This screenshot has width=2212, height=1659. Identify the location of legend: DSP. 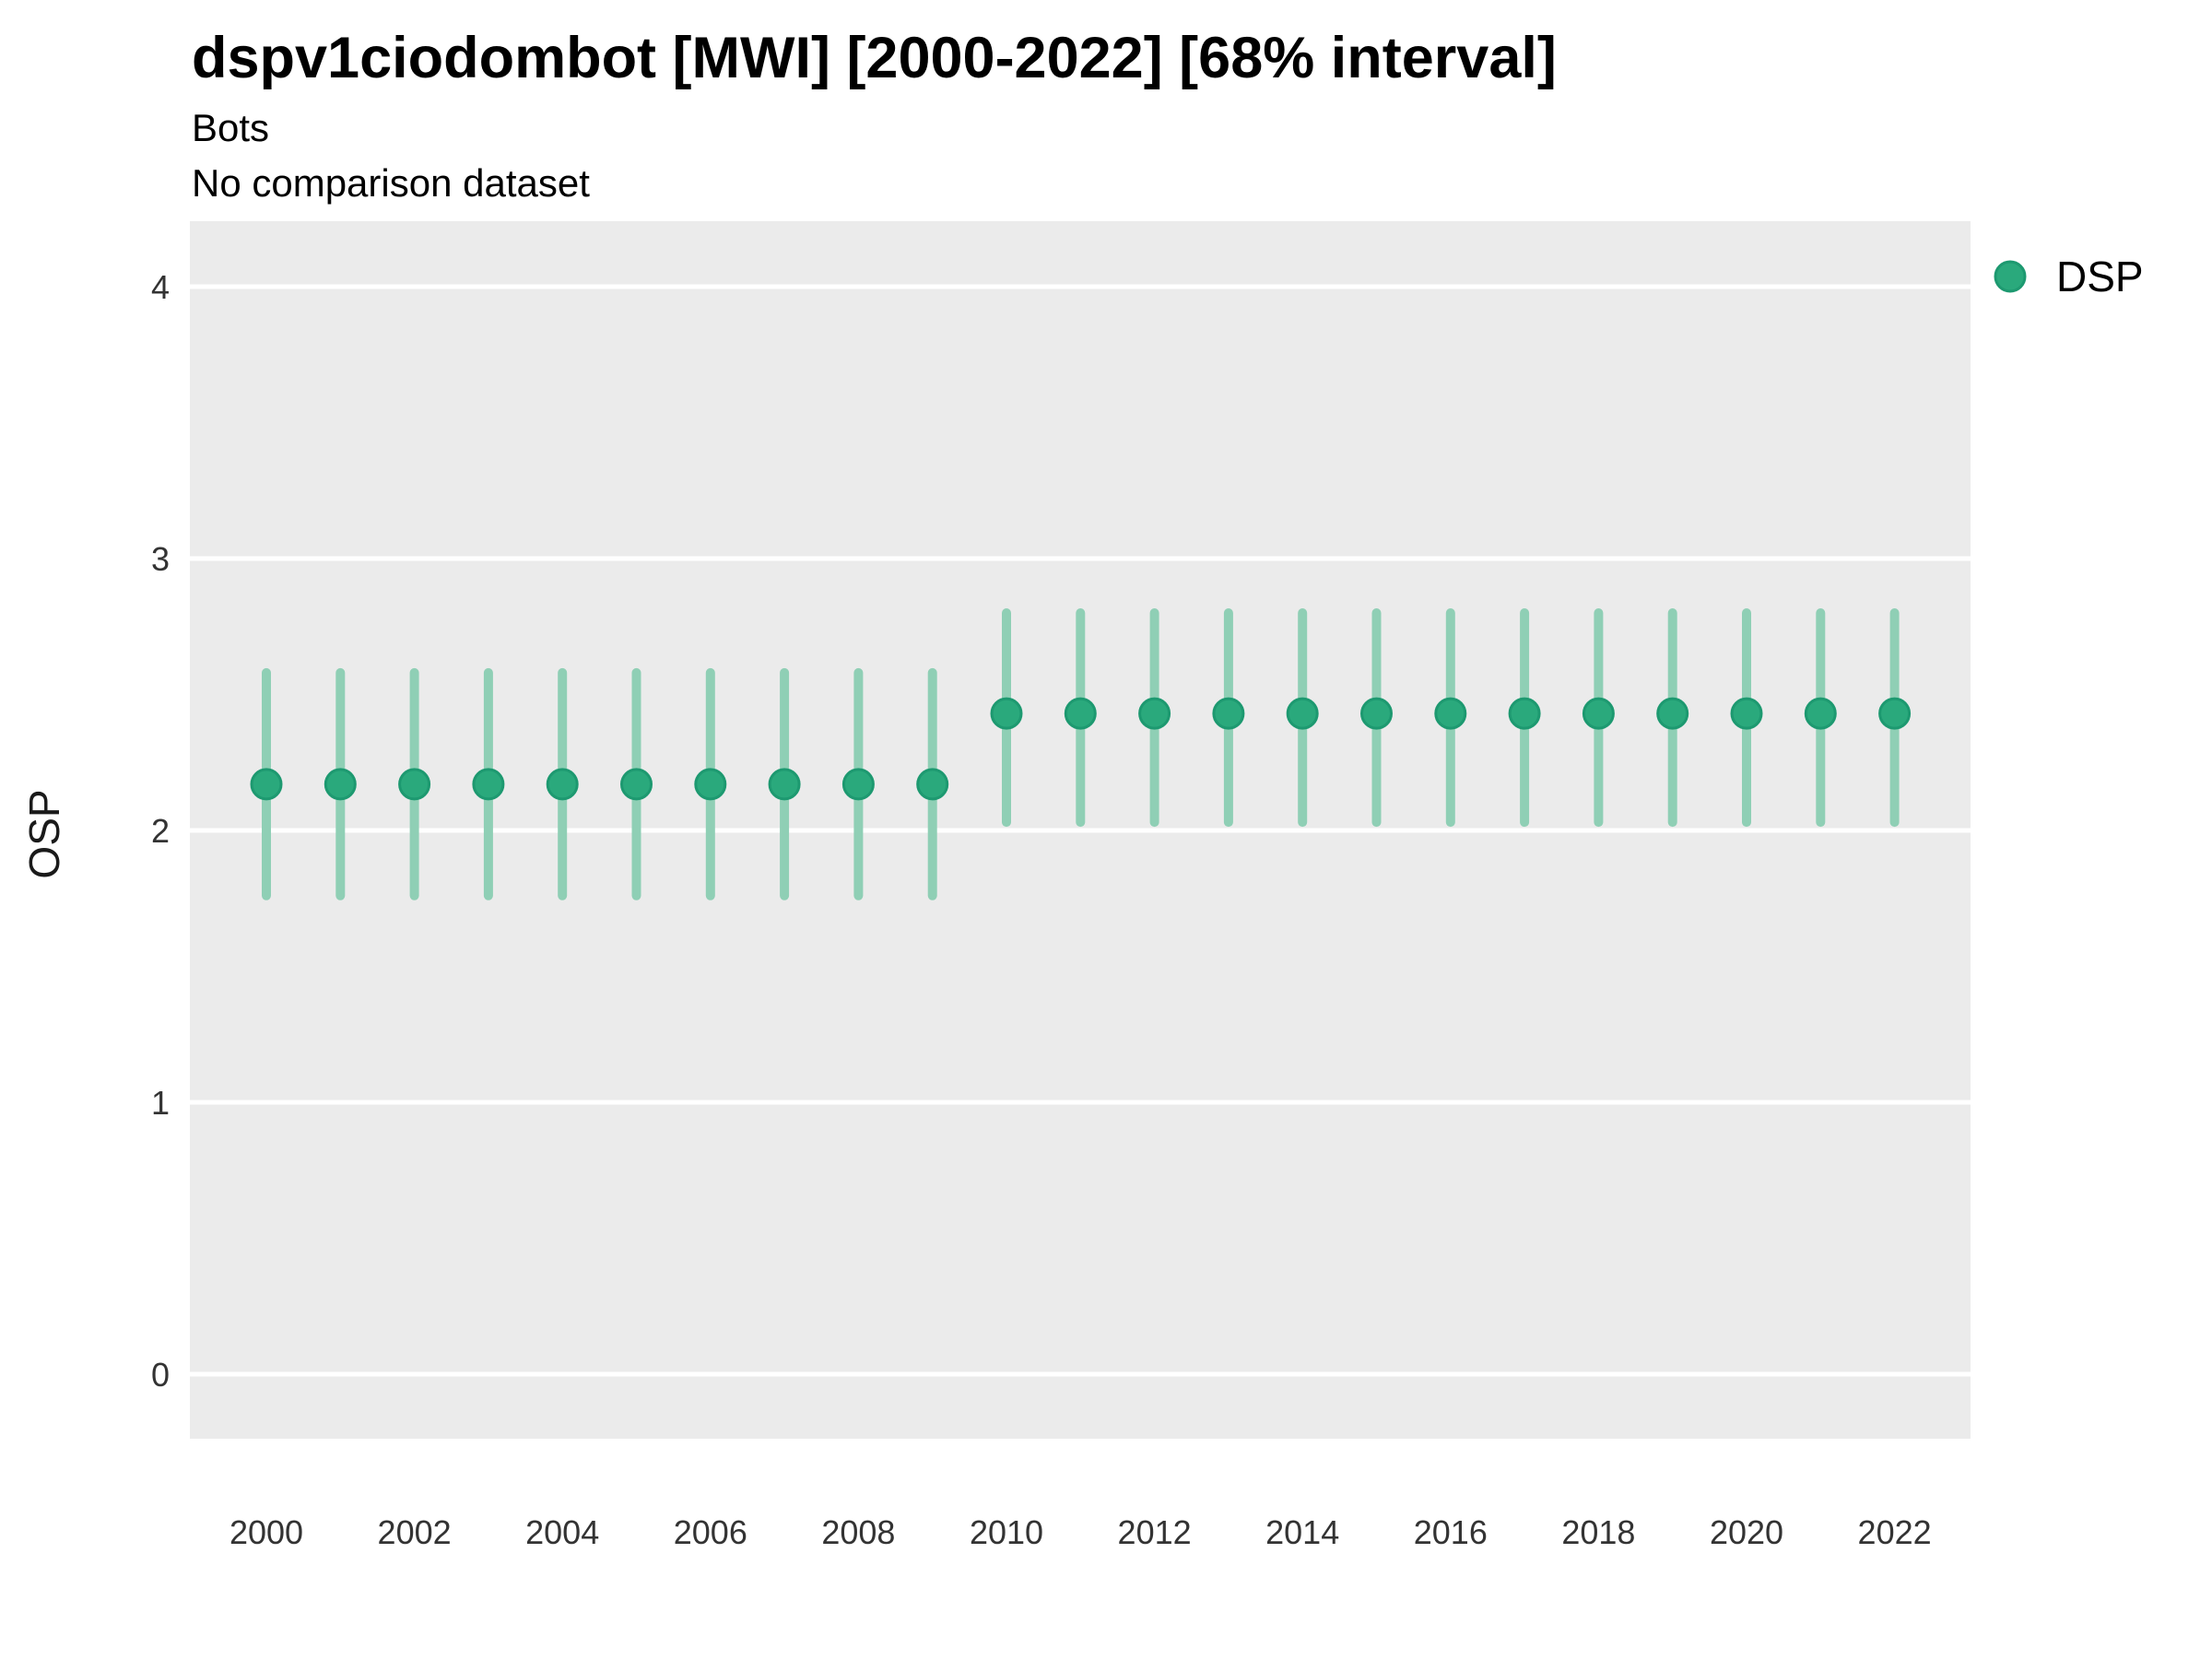
(2069, 276).